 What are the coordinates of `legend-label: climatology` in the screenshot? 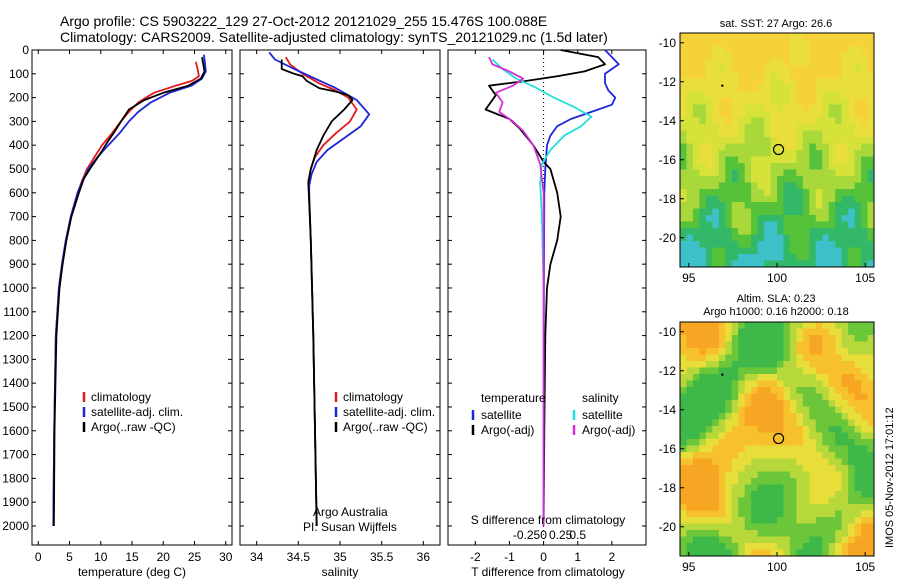 It's located at (121, 397).